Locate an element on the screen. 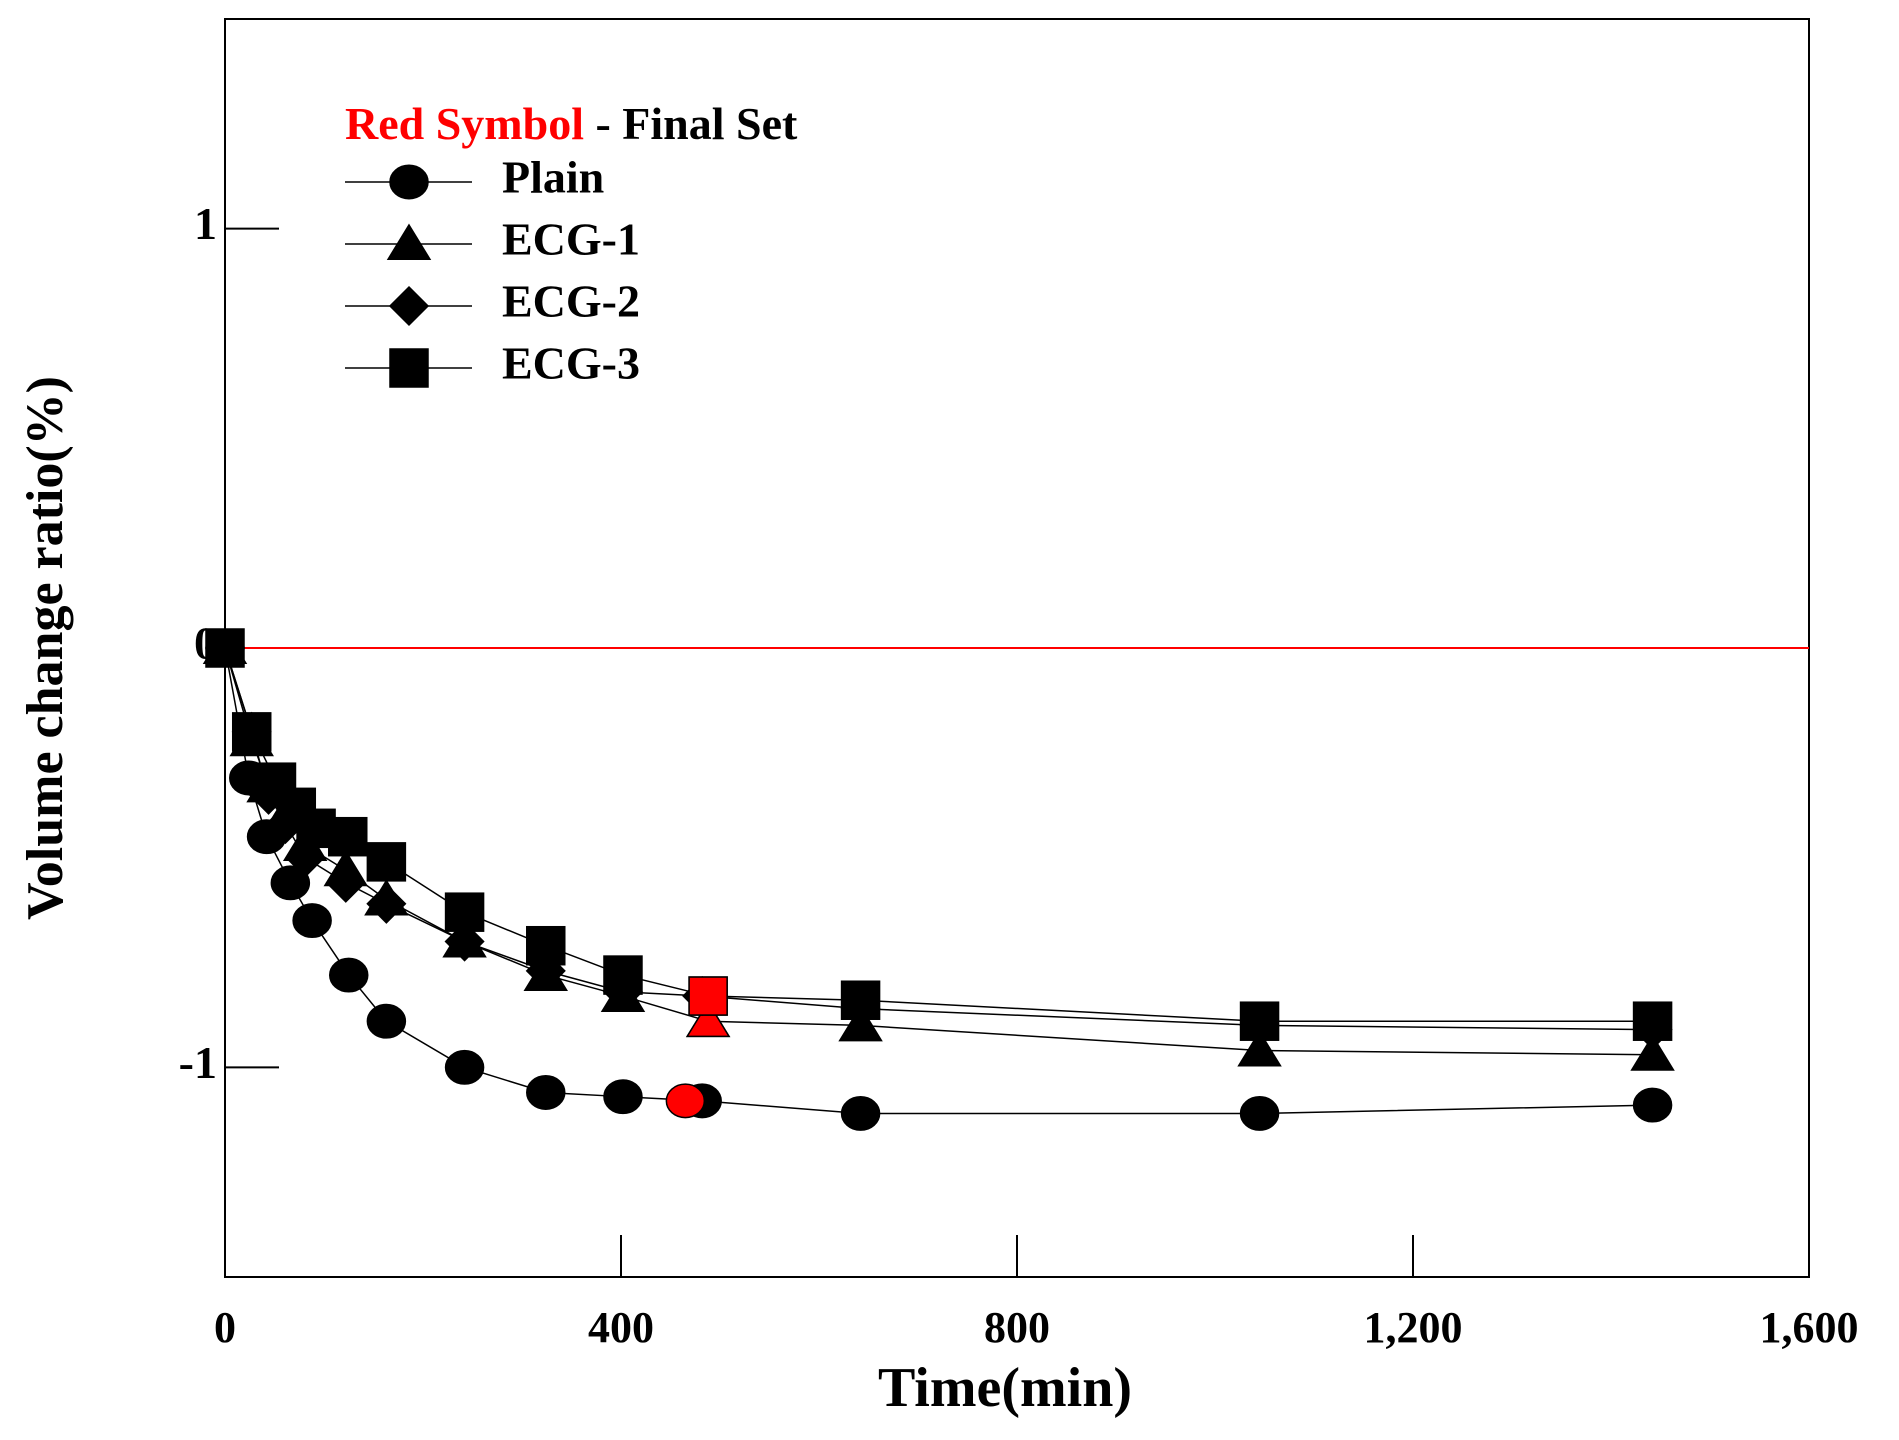  x-tick-label: 0 is located at coordinates (225, 1327).